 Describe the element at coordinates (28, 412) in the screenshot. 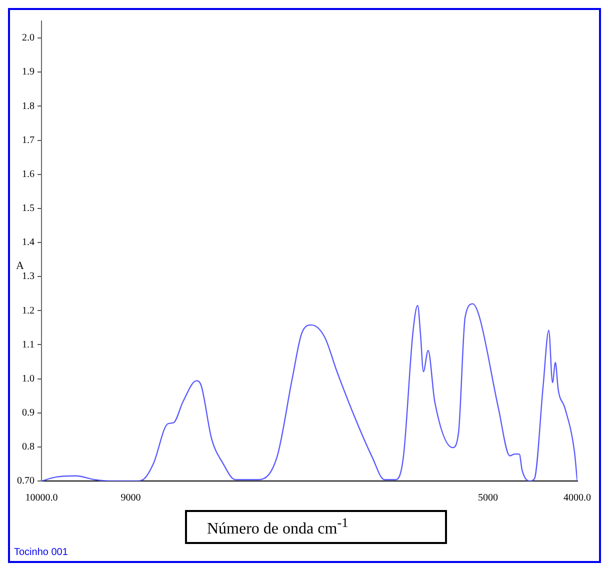

I see `y-tick-label: 0.9` at that location.